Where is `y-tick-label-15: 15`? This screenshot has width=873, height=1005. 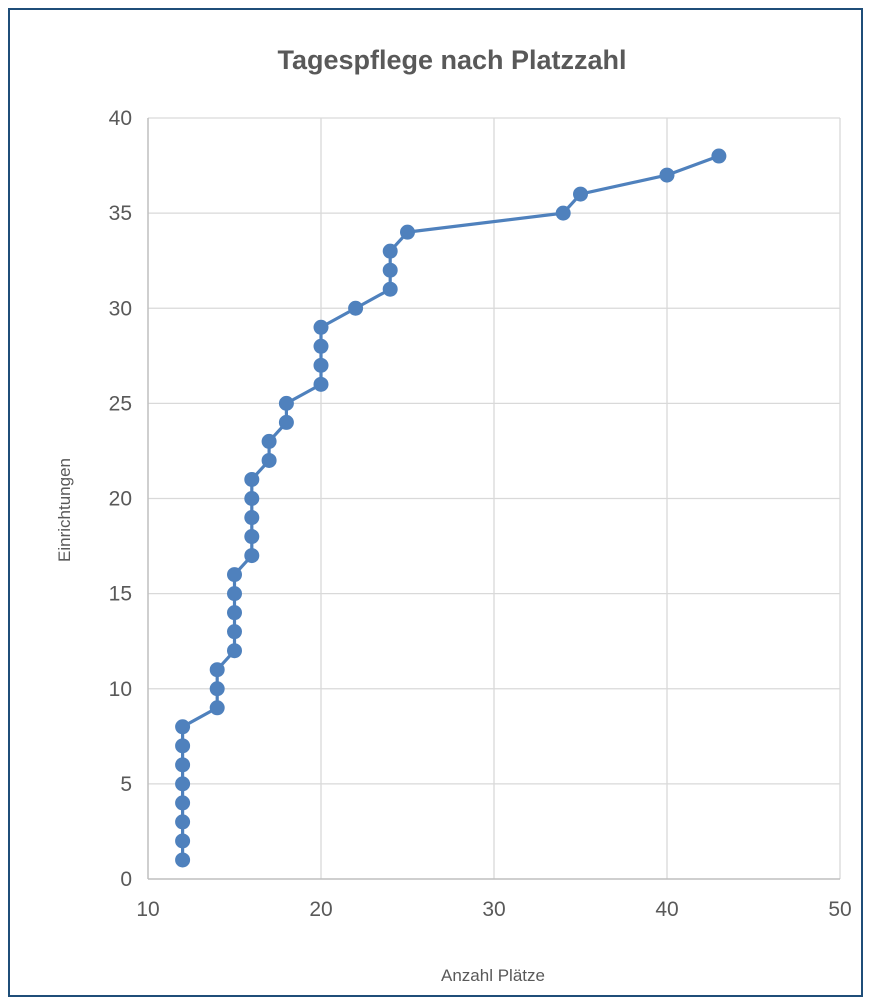
y-tick-label-15: 15 is located at coordinates (120, 594).